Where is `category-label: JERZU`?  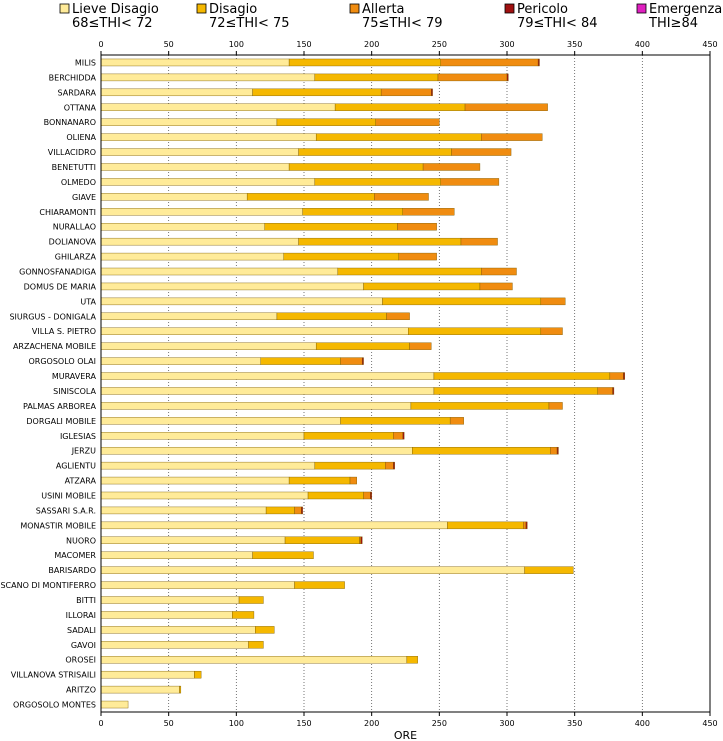
category-label: JERZU is located at coordinates (83, 451).